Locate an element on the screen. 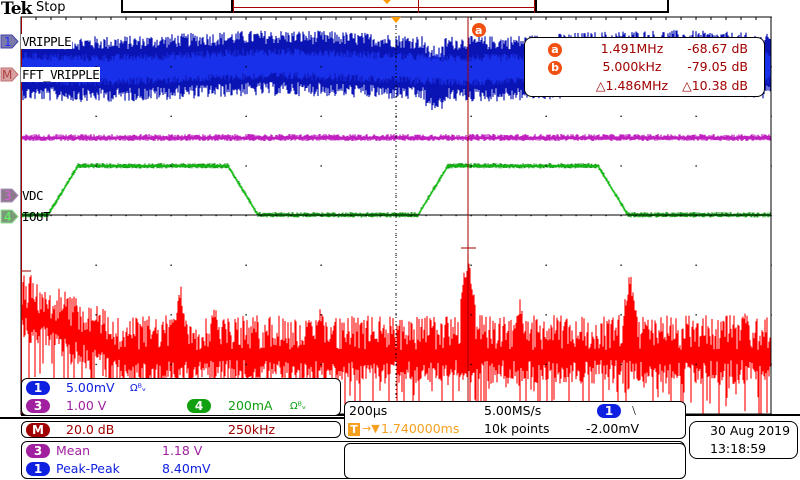 The image size is (800, 480). channel-3-badge: 3 is located at coordinates (38, 406).